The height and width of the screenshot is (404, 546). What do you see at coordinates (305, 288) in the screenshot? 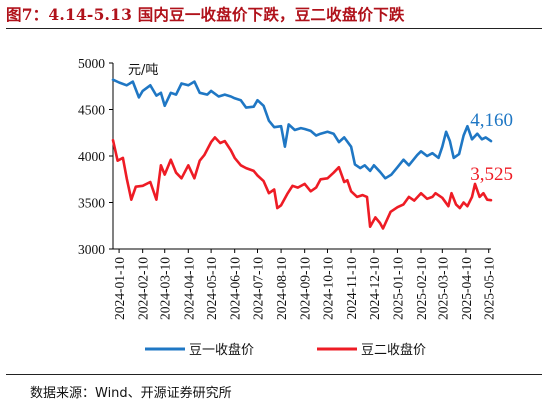
I see `x-tick-label: 2024-09-10` at bounding box center [305, 288].